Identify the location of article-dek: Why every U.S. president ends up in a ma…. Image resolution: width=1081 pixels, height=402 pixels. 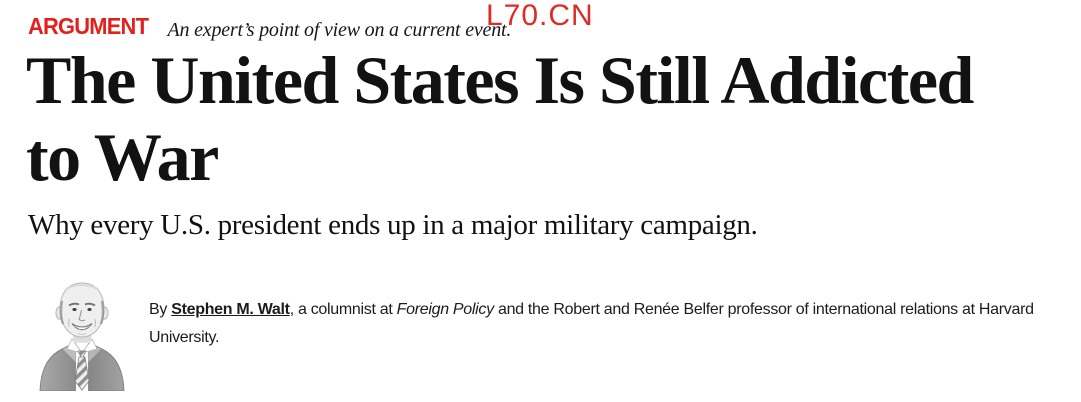
(393, 225).